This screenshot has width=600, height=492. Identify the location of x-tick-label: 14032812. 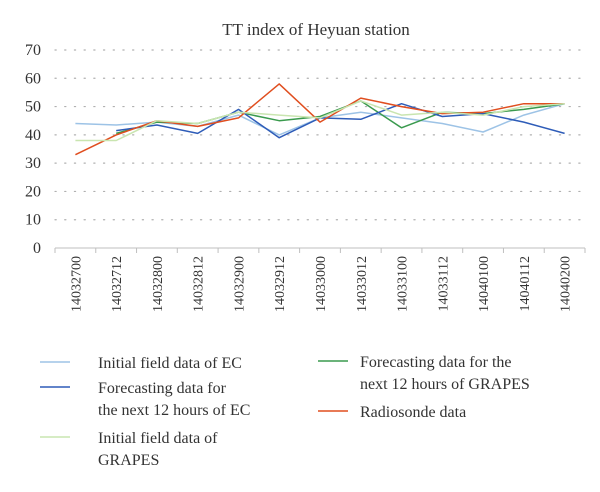
(199, 284).